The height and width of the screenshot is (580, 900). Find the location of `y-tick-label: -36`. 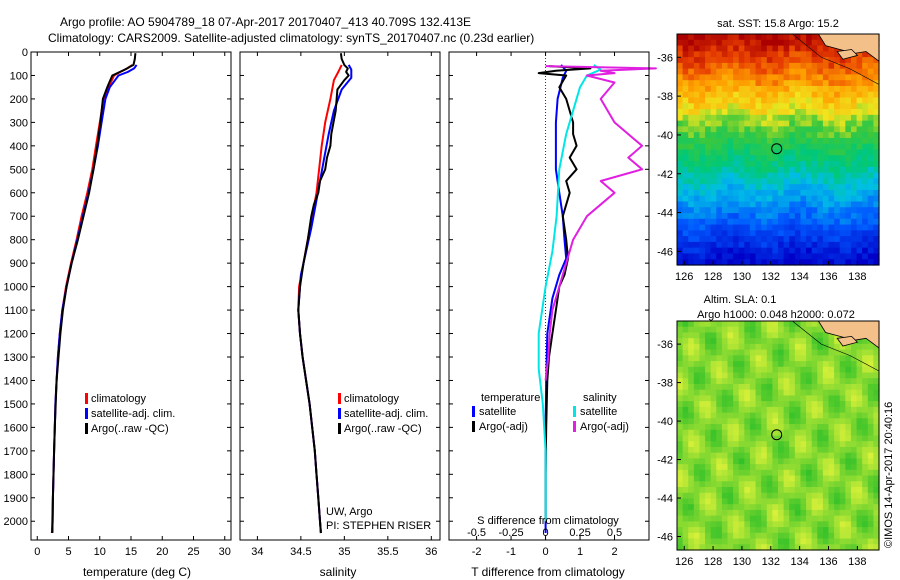

y-tick-label: -36 is located at coordinates (665, 345).